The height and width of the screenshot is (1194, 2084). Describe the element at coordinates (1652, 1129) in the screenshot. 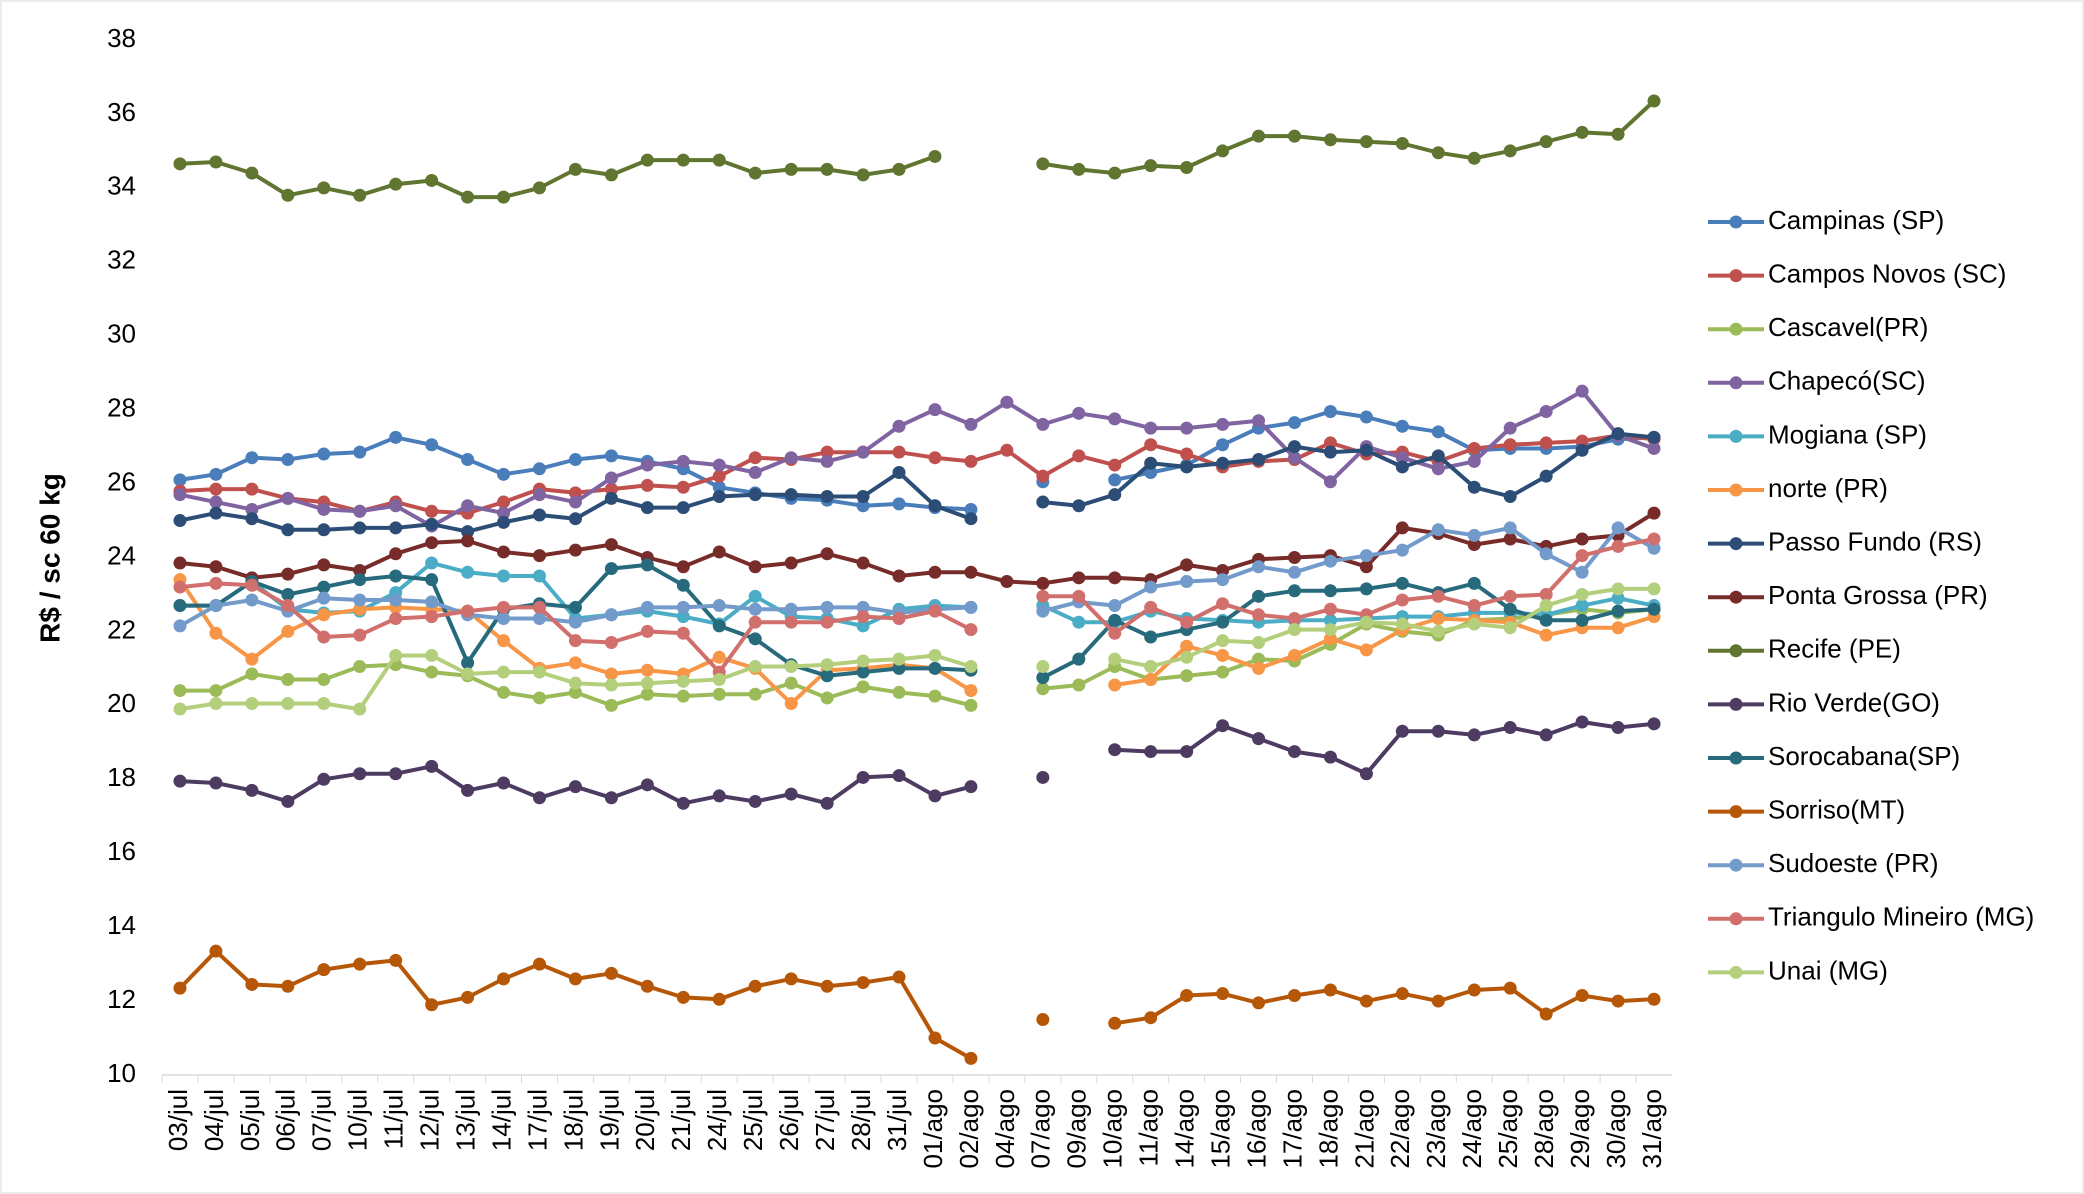

I see `x-tick-label: 31/ago` at that location.